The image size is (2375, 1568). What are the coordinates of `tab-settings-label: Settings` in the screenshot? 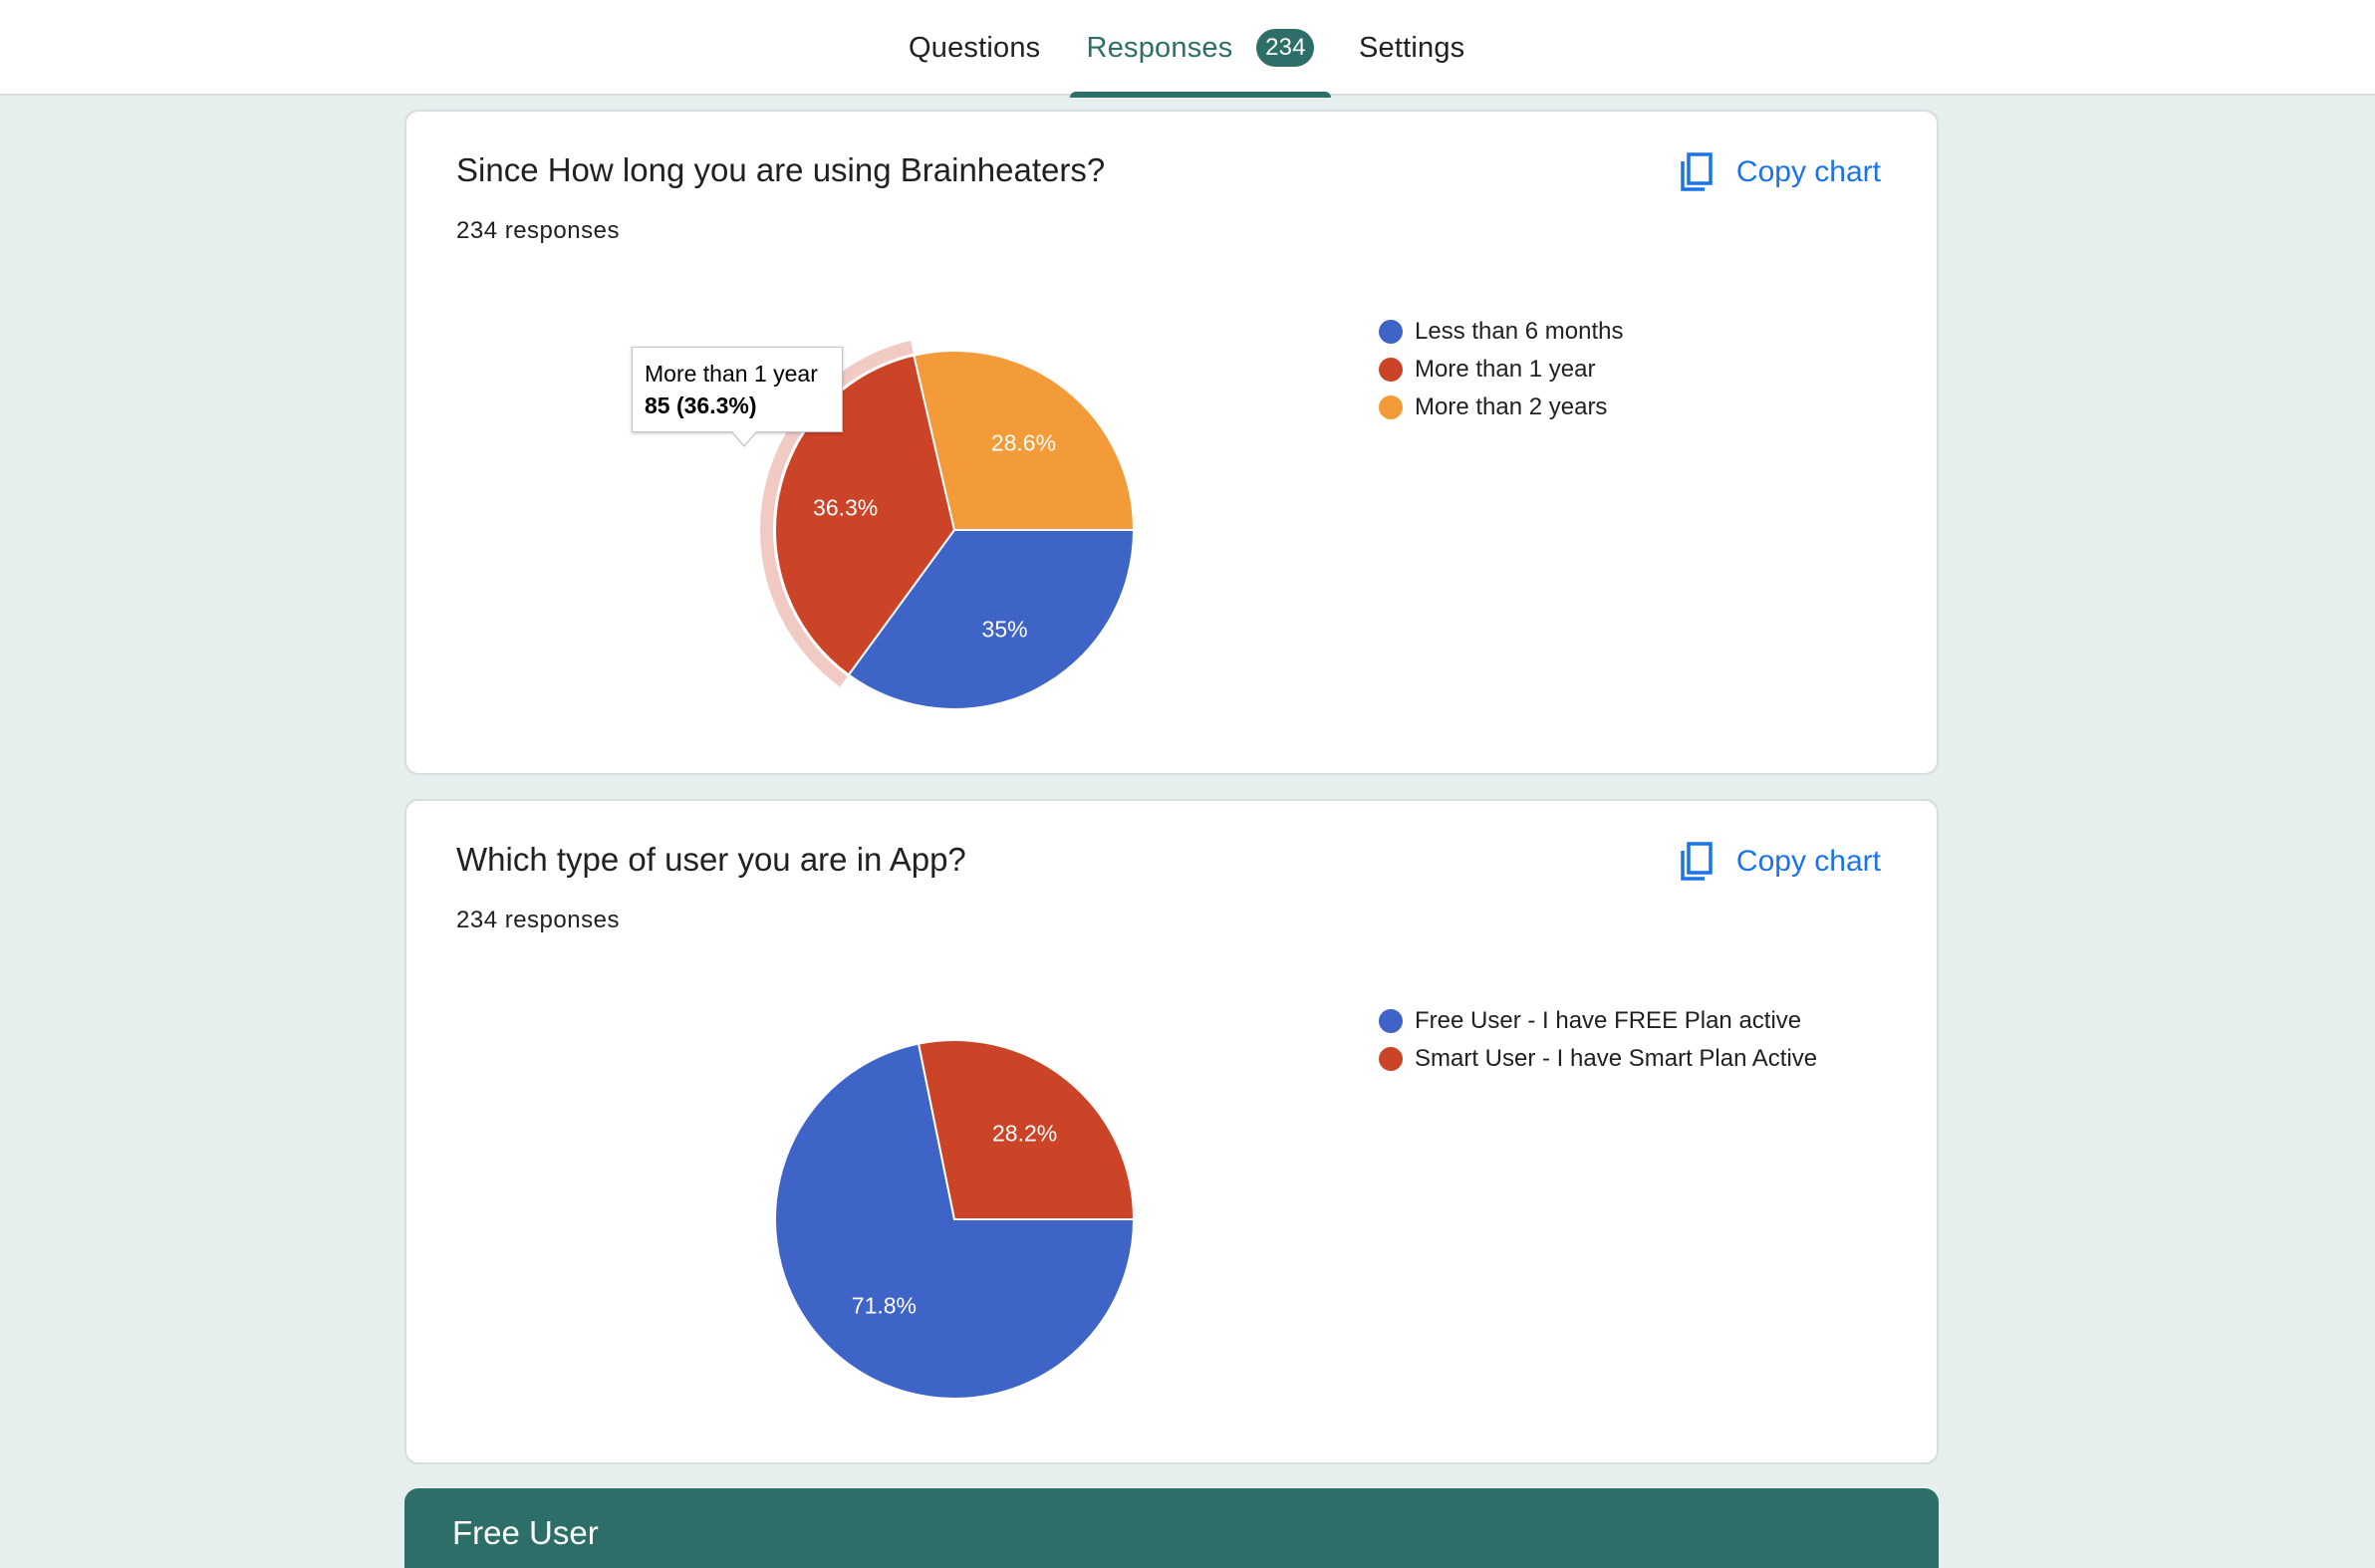 It's located at (1412, 47).